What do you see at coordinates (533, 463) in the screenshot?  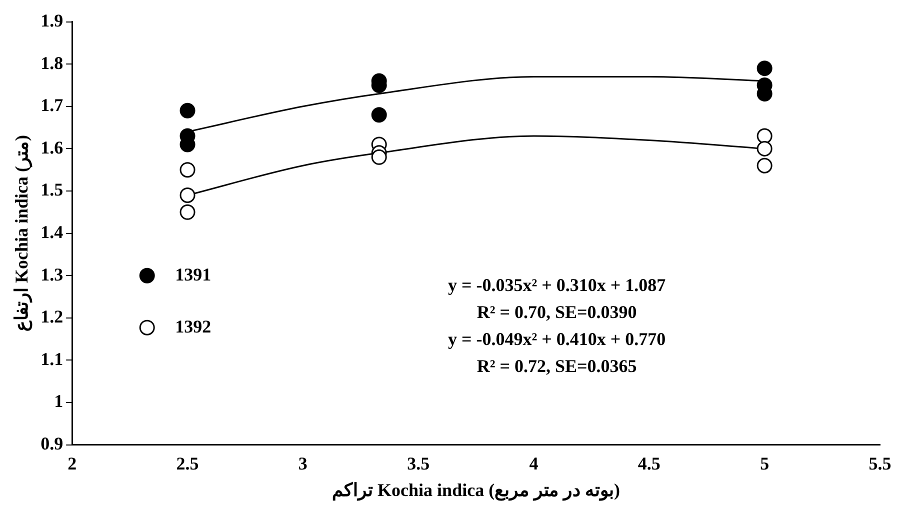 I see `x-tick-label: 4` at bounding box center [533, 463].